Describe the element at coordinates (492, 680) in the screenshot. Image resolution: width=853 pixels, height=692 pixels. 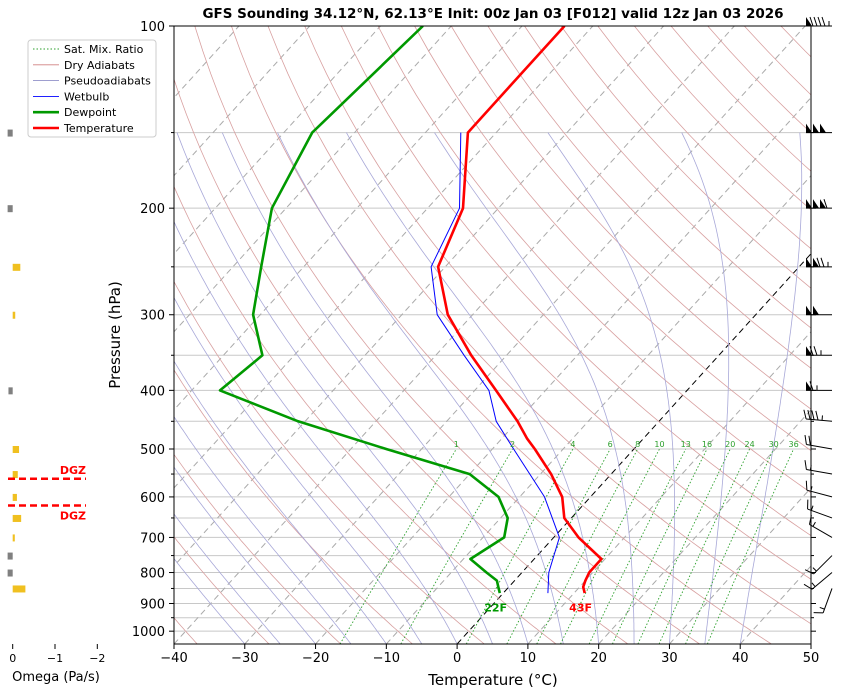
I see `x-axis-label: Temperature (°C)` at that location.